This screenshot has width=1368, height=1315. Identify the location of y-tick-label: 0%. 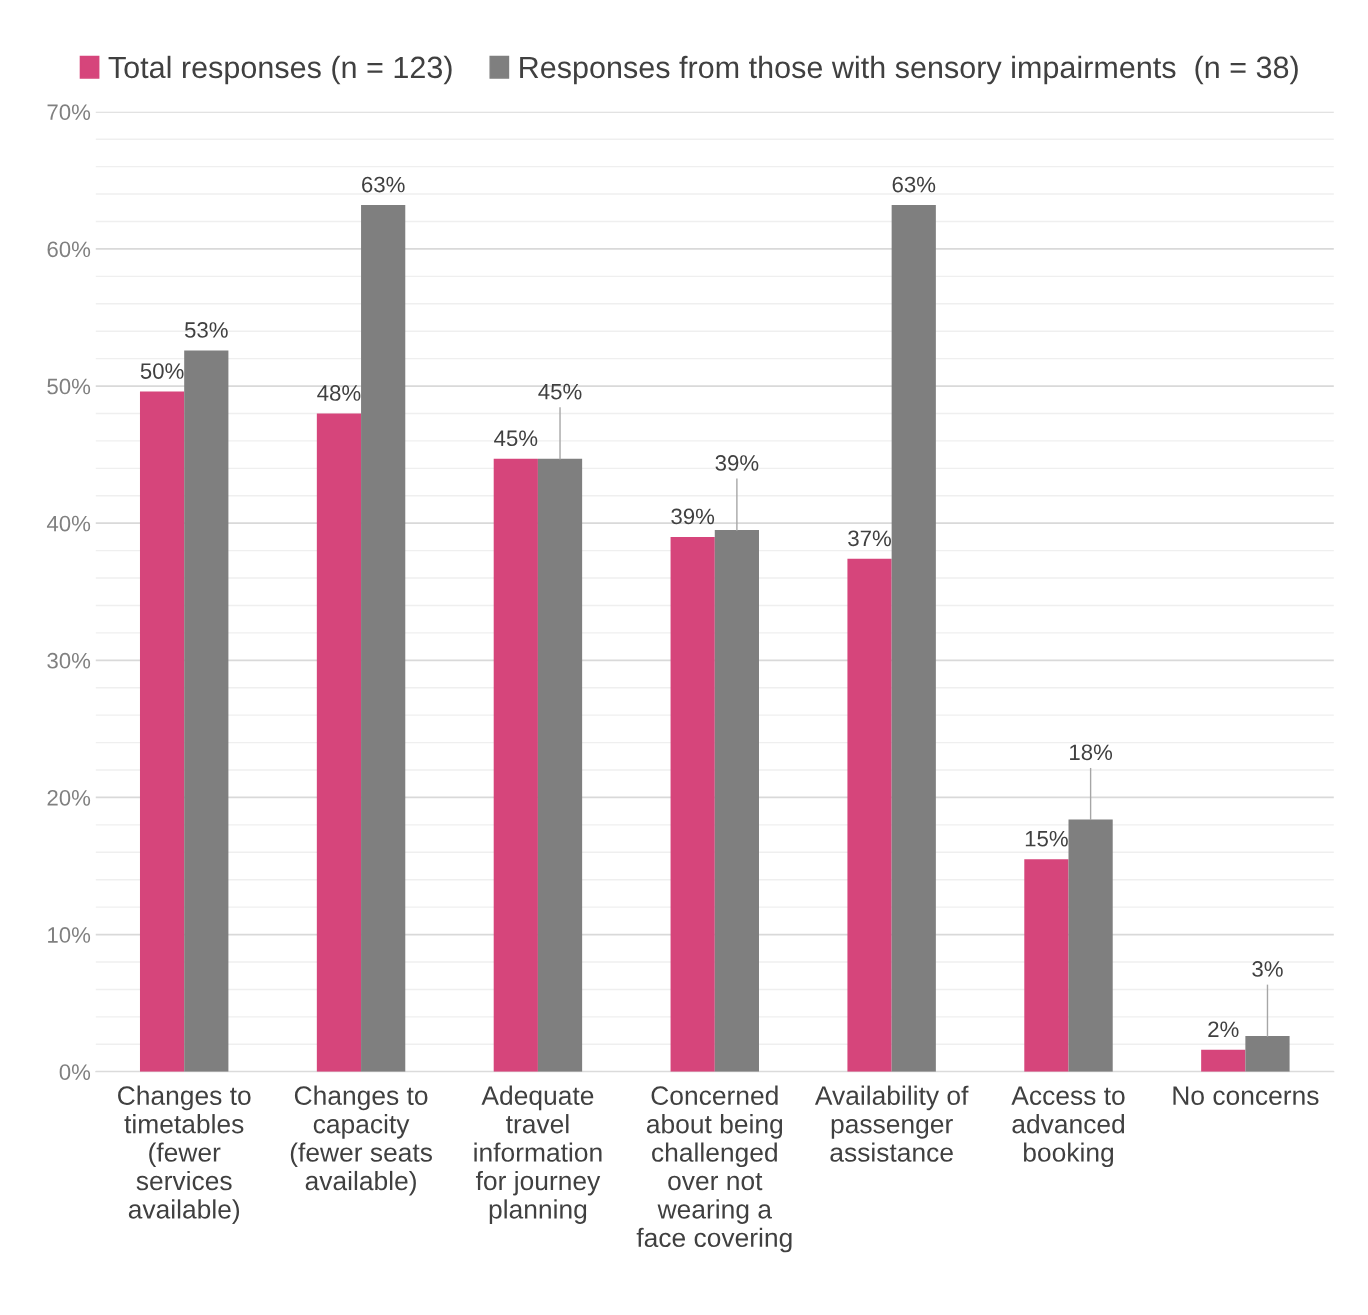
(75, 1072).